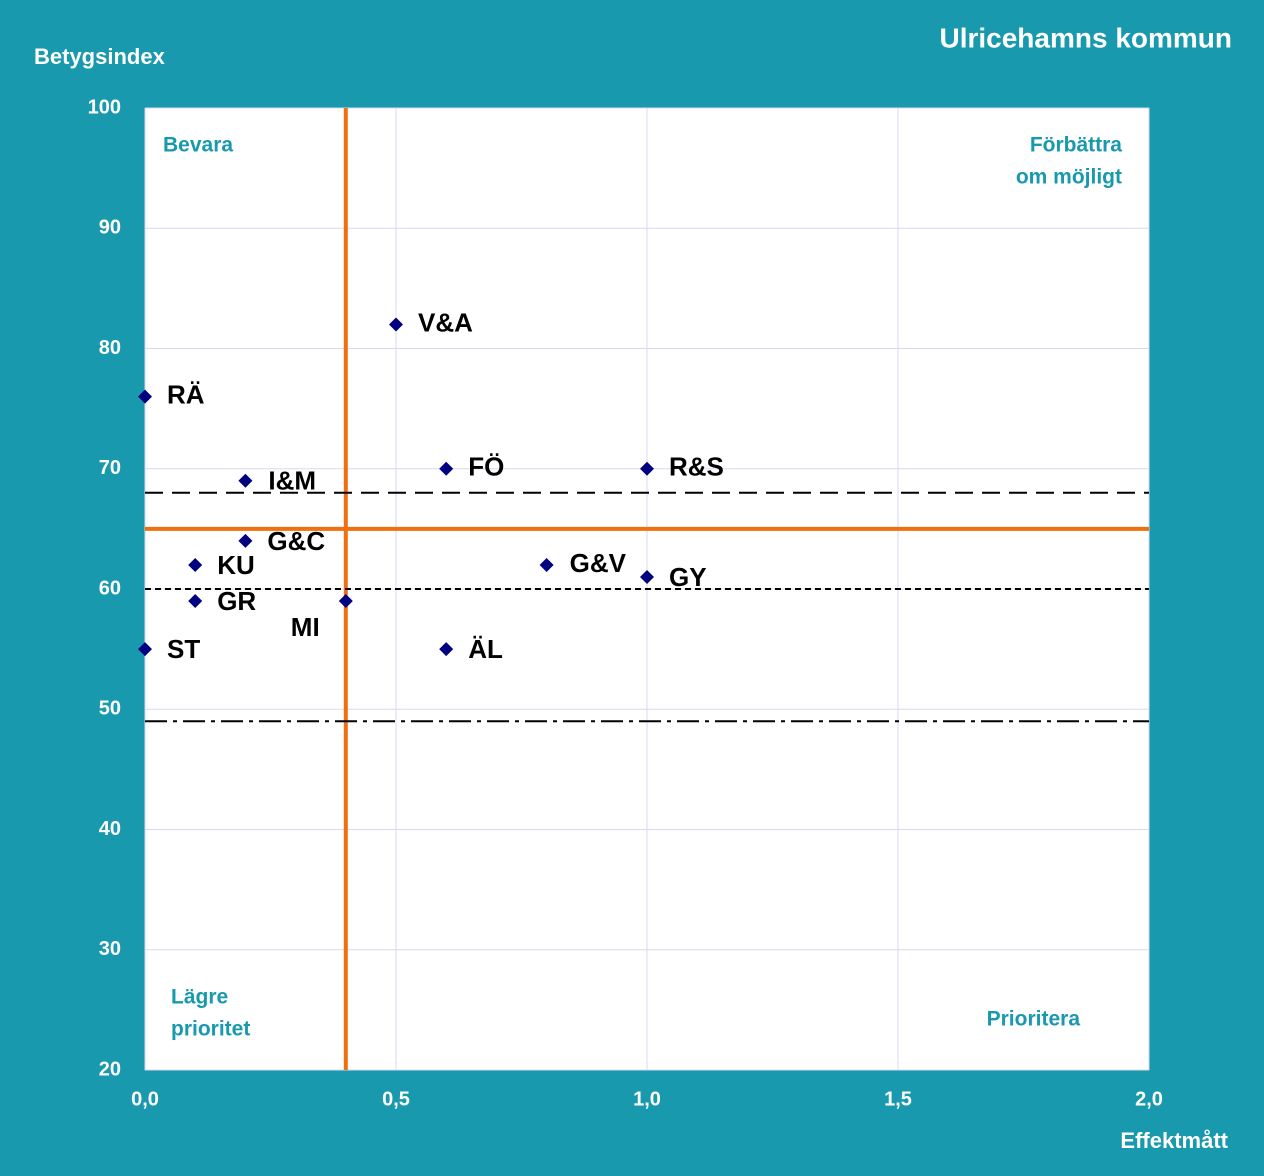 The image size is (1264, 1176). What do you see at coordinates (296, 541) in the screenshot?
I see `point-label: G&C` at bounding box center [296, 541].